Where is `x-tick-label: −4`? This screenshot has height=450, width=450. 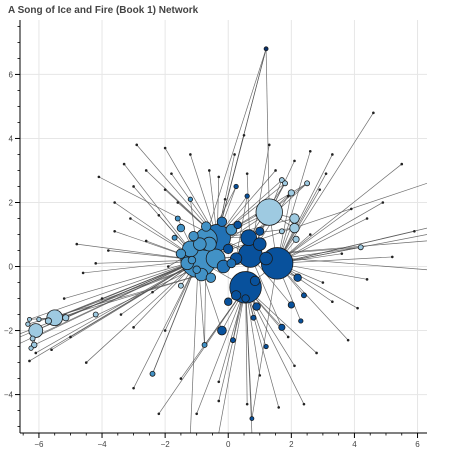 x-tick-label: −4 is located at coordinates (102, 444).